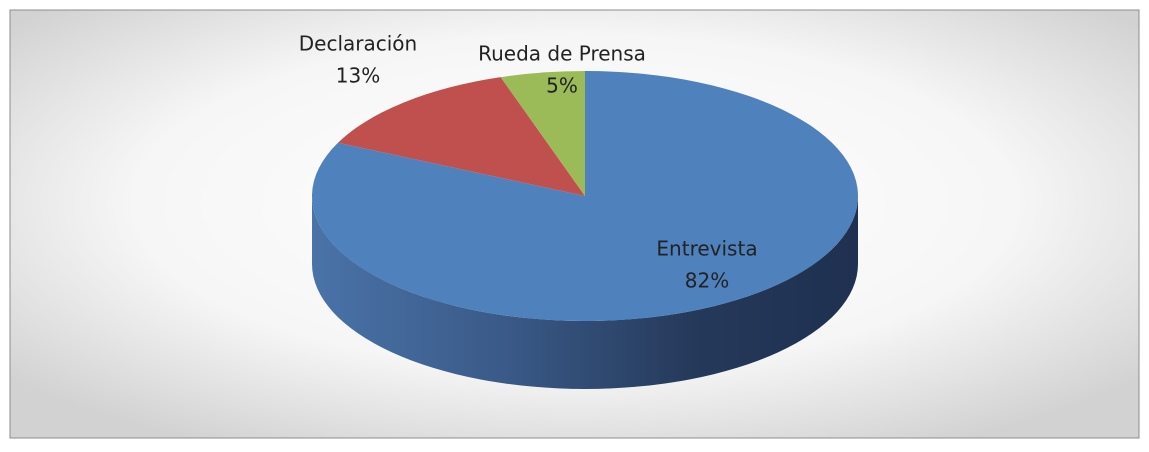 This screenshot has height=452, width=1149. I want to click on slice-label: Rueda de Prensa, so click(562, 54).